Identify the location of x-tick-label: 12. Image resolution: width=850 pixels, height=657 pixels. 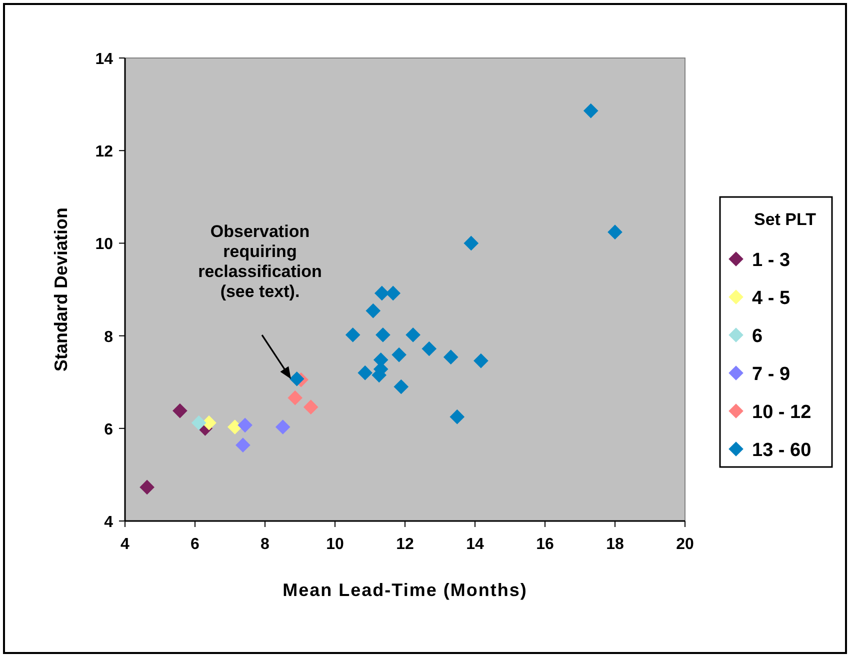
(405, 544).